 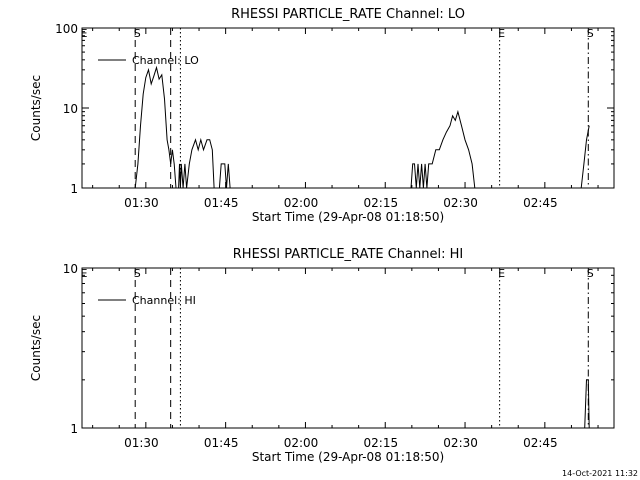 What do you see at coordinates (348, 254) in the screenshot?
I see `chart-title: RHESSI PARTICLE_RATE Channel: HI` at bounding box center [348, 254].